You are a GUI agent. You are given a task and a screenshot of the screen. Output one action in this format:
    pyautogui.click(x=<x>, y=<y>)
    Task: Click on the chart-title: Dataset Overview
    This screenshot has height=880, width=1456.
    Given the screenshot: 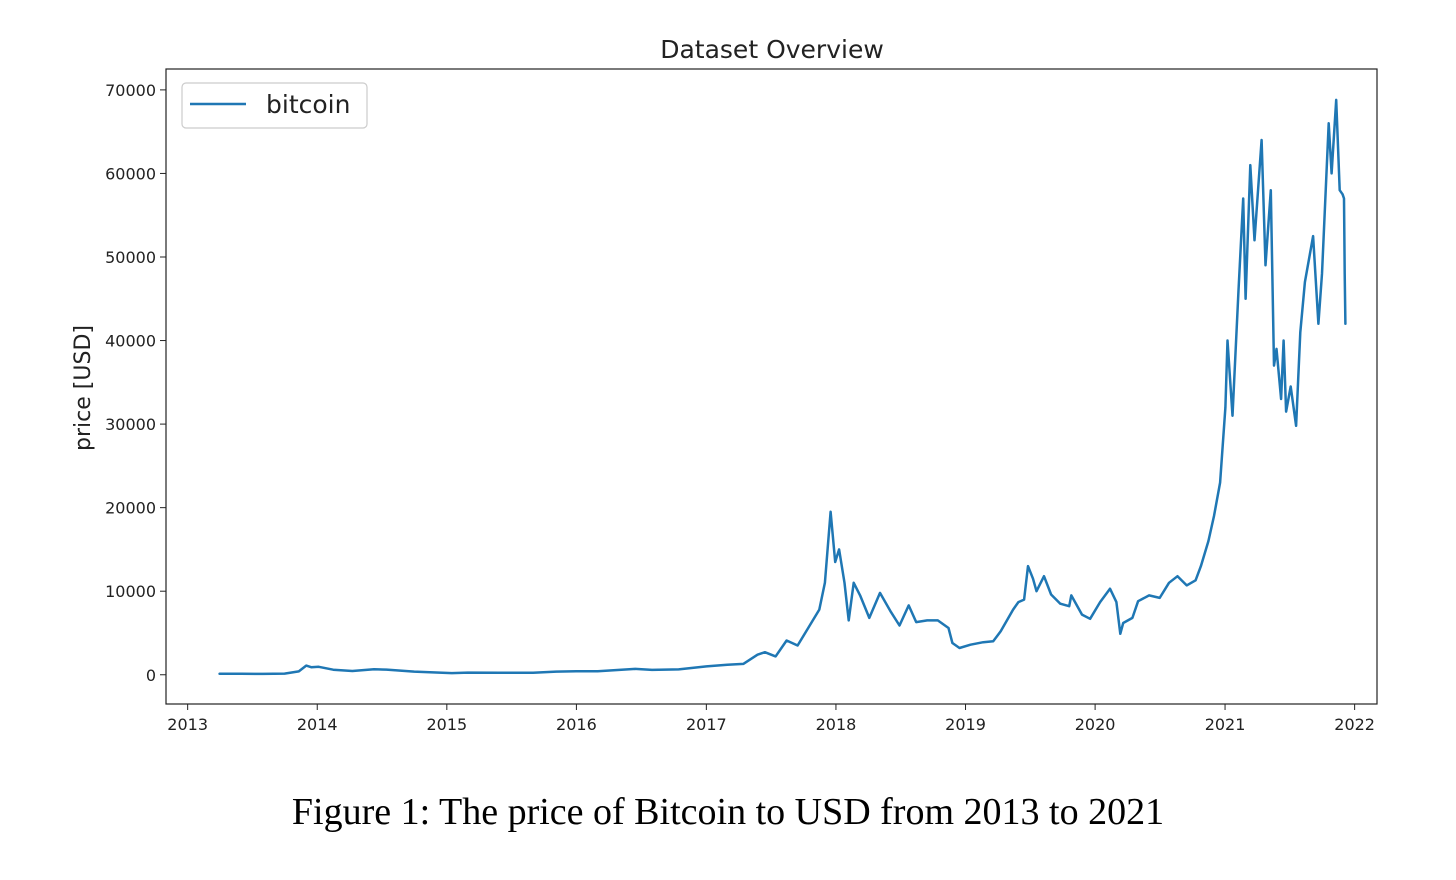 What is the action you would take?
    pyautogui.click(x=772, y=49)
    